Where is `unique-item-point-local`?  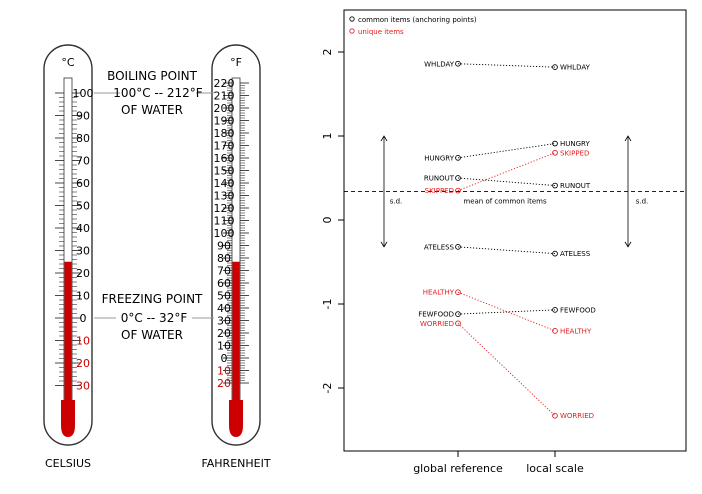
unique-item-point-local is located at coordinates (555, 415).